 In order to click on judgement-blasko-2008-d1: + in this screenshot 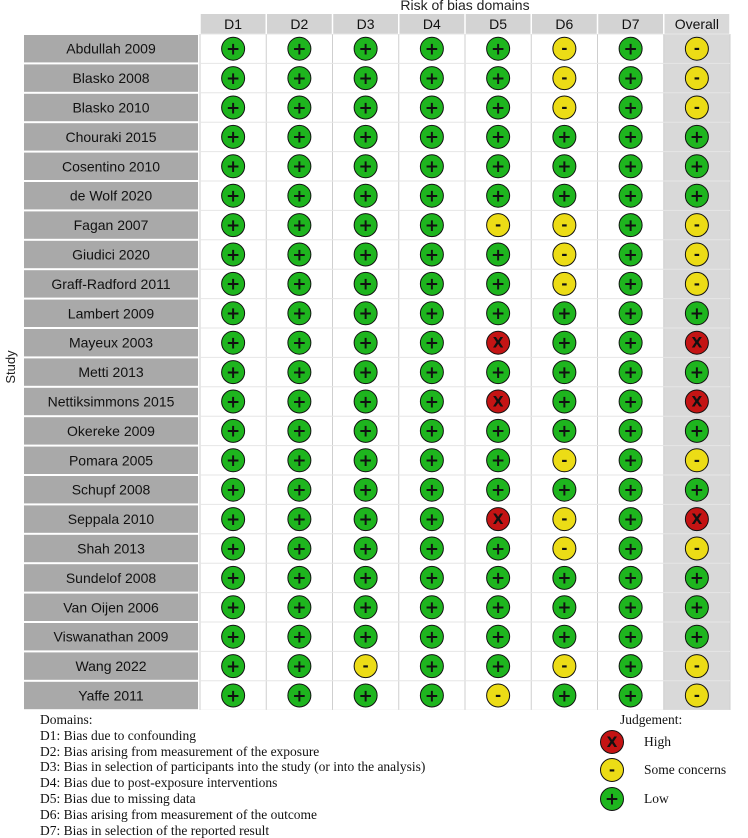, I will do `click(233, 78)`.